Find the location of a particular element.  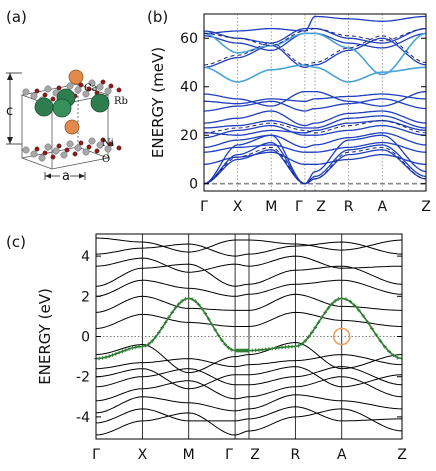

y-tick-label: 4 is located at coordinates (85, 257).